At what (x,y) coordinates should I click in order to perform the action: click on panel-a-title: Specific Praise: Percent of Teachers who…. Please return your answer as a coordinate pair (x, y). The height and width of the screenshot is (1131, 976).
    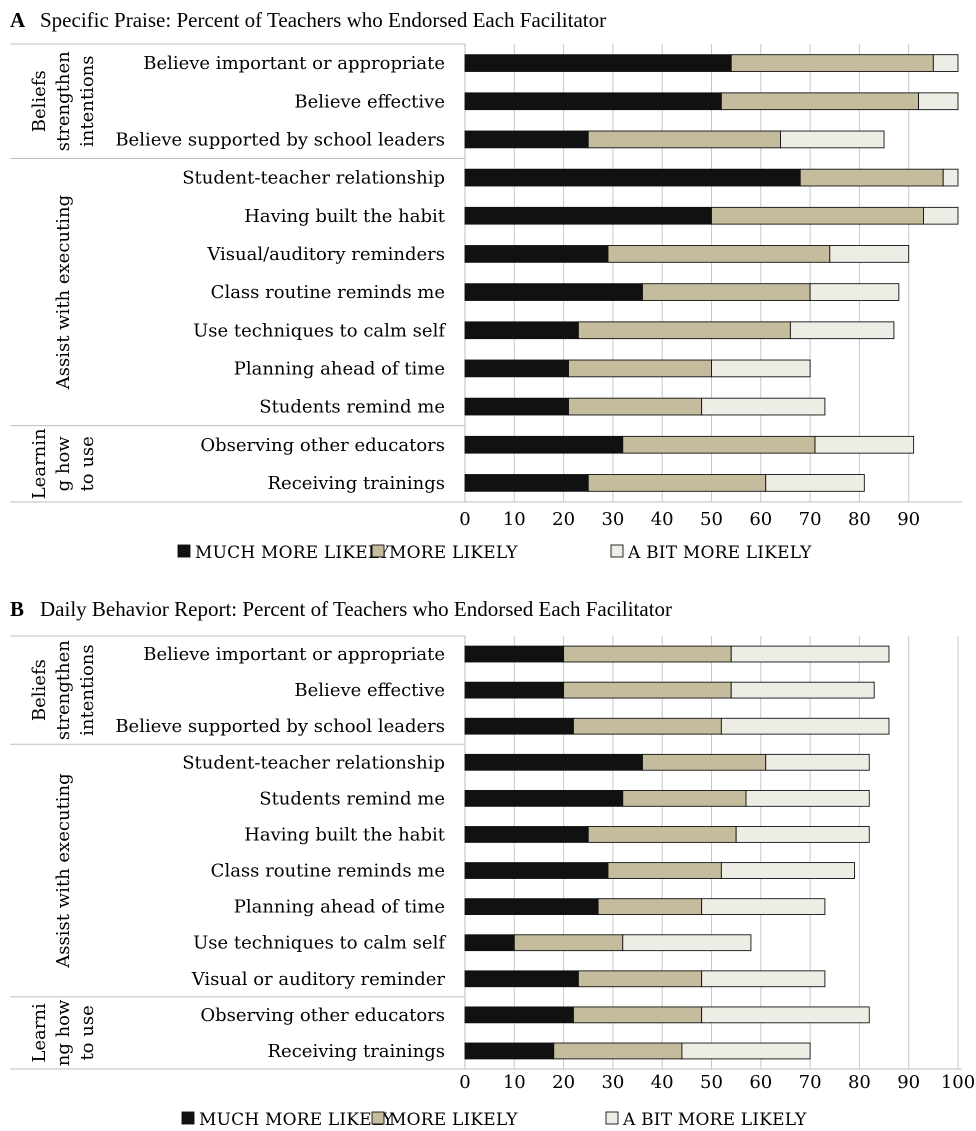
    Looking at the image, I should click on (323, 20).